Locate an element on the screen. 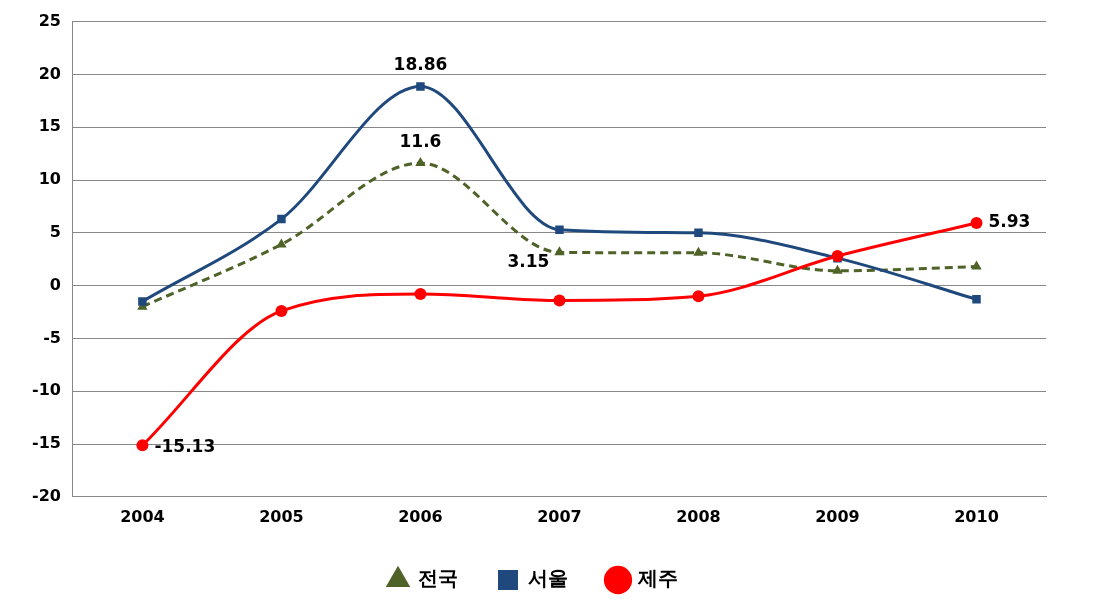 The image size is (1096, 605). y-tick-label: 0 is located at coordinates (55, 284).